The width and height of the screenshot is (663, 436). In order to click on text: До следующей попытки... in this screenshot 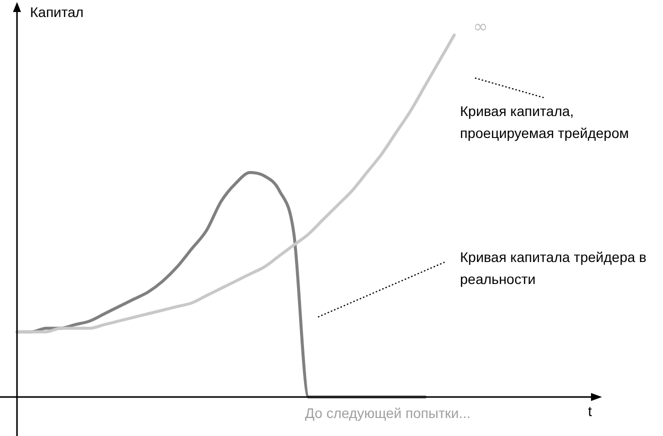, I will do `click(388, 412)`.